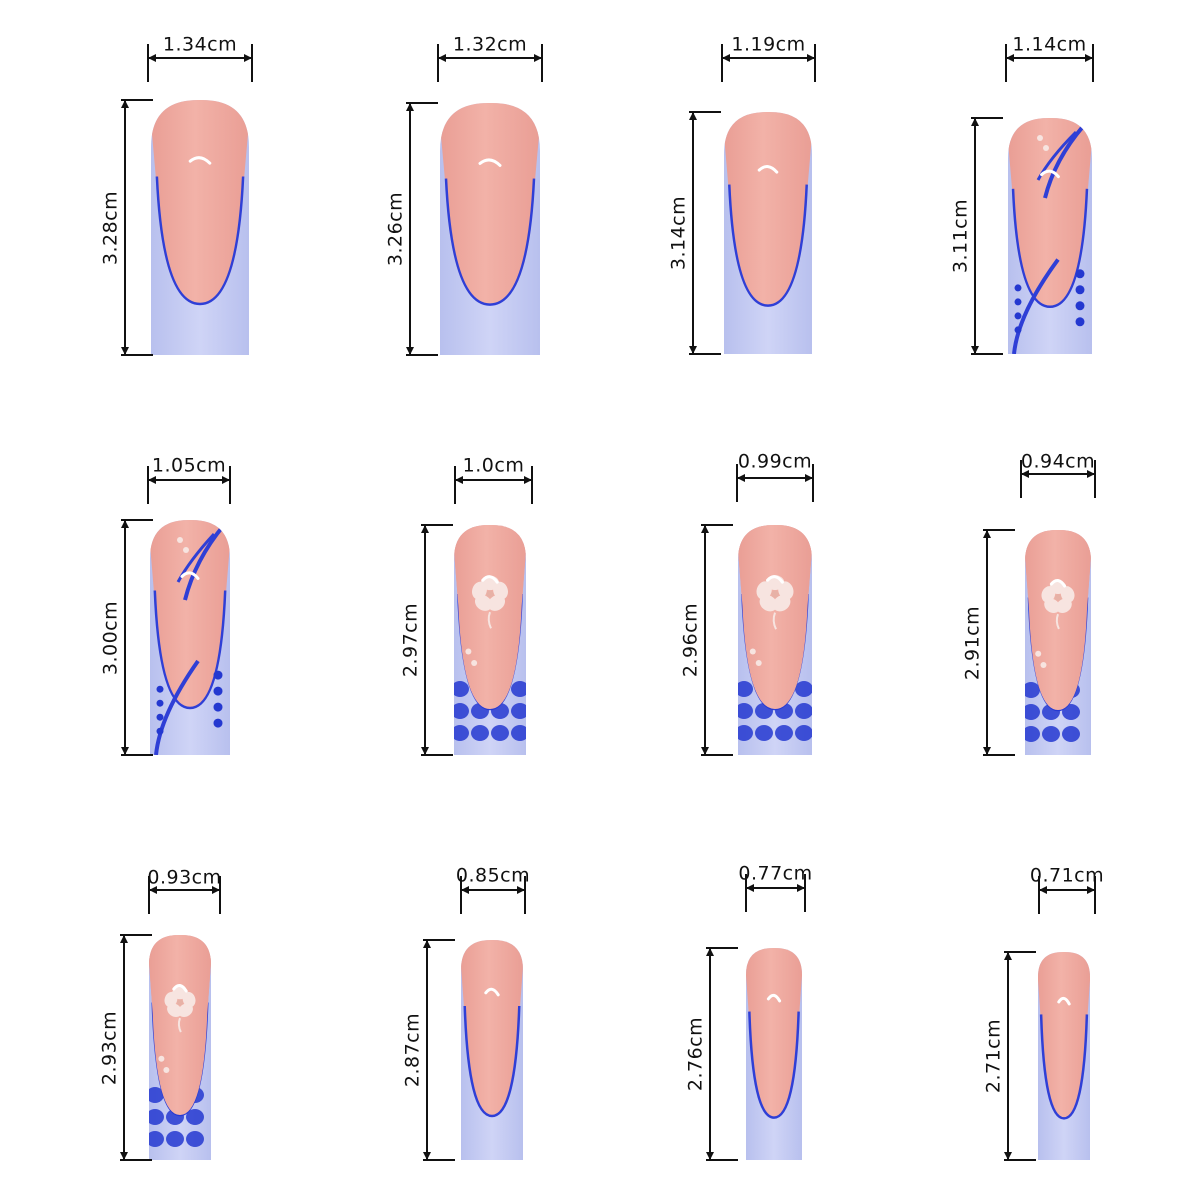 The width and height of the screenshot is (1200, 1200). Describe the element at coordinates (412, 1050) in the screenshot. I see `length-label: 2.87cm` at that location.